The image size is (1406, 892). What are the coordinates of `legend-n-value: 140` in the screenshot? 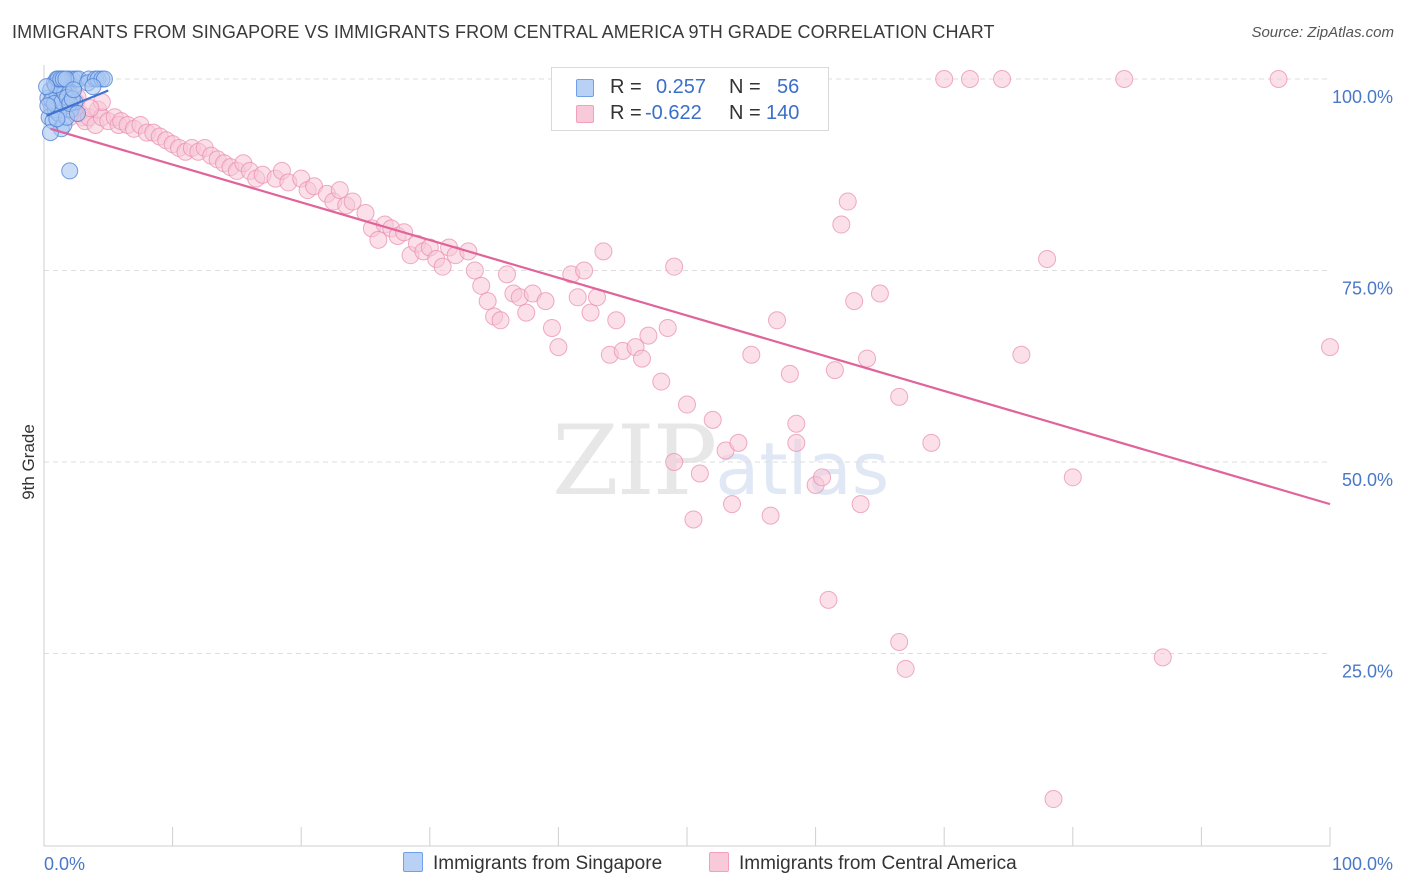 It's located at (783, 113).